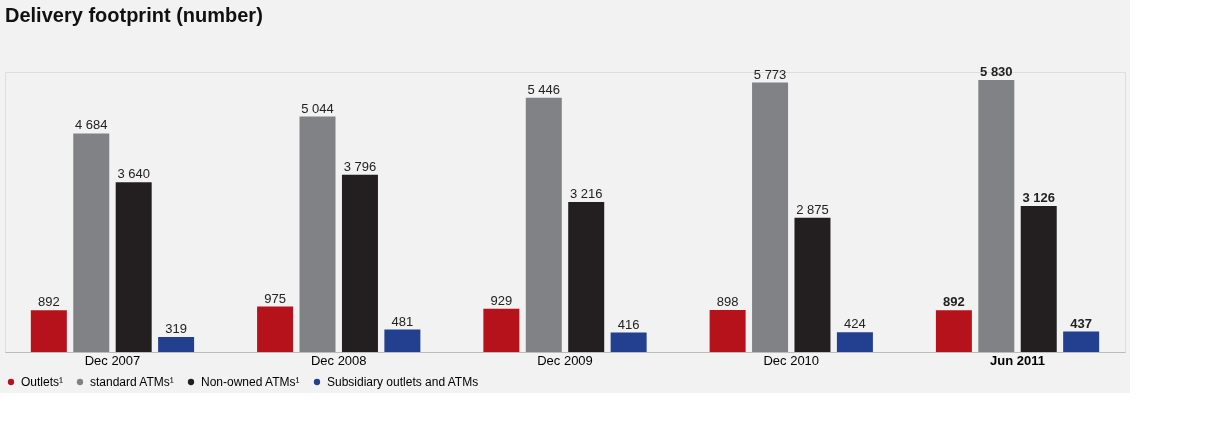 The width and height of the screenshot is (1213, 445). Describe the element at coordinates (996, 71) in the screenshot. I see `data-label: 5 830` at that location.